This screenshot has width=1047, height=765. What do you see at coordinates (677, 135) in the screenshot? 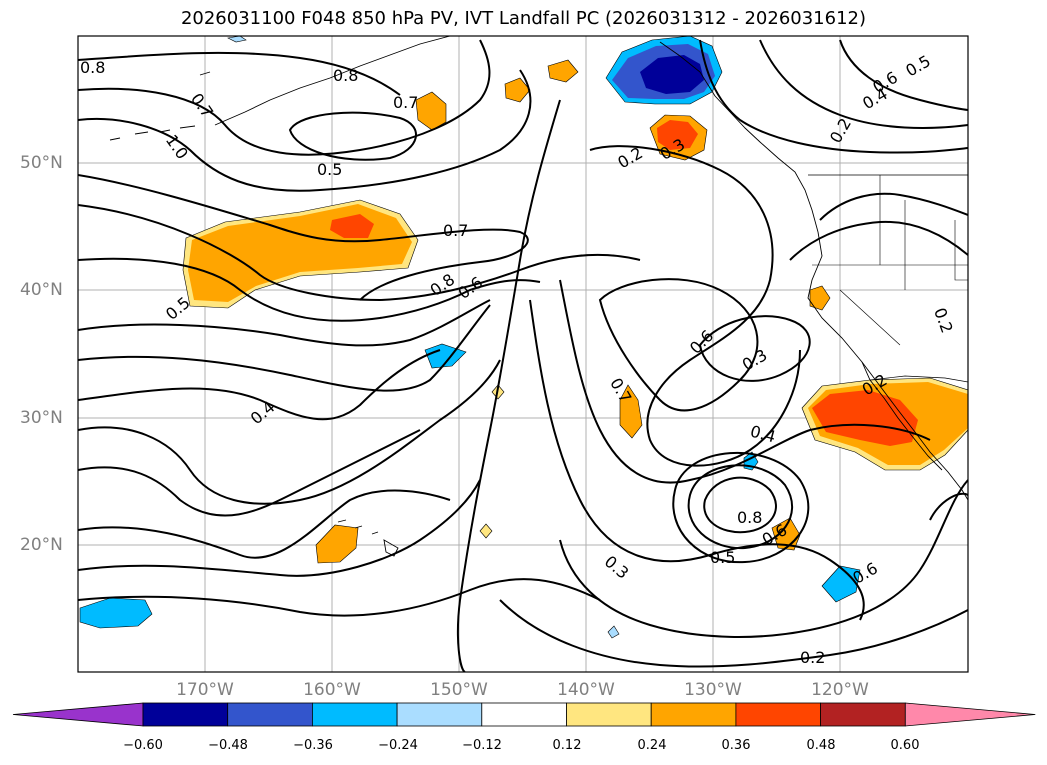
I see `fill-alaska-peak` at bounding box center [677, 135].